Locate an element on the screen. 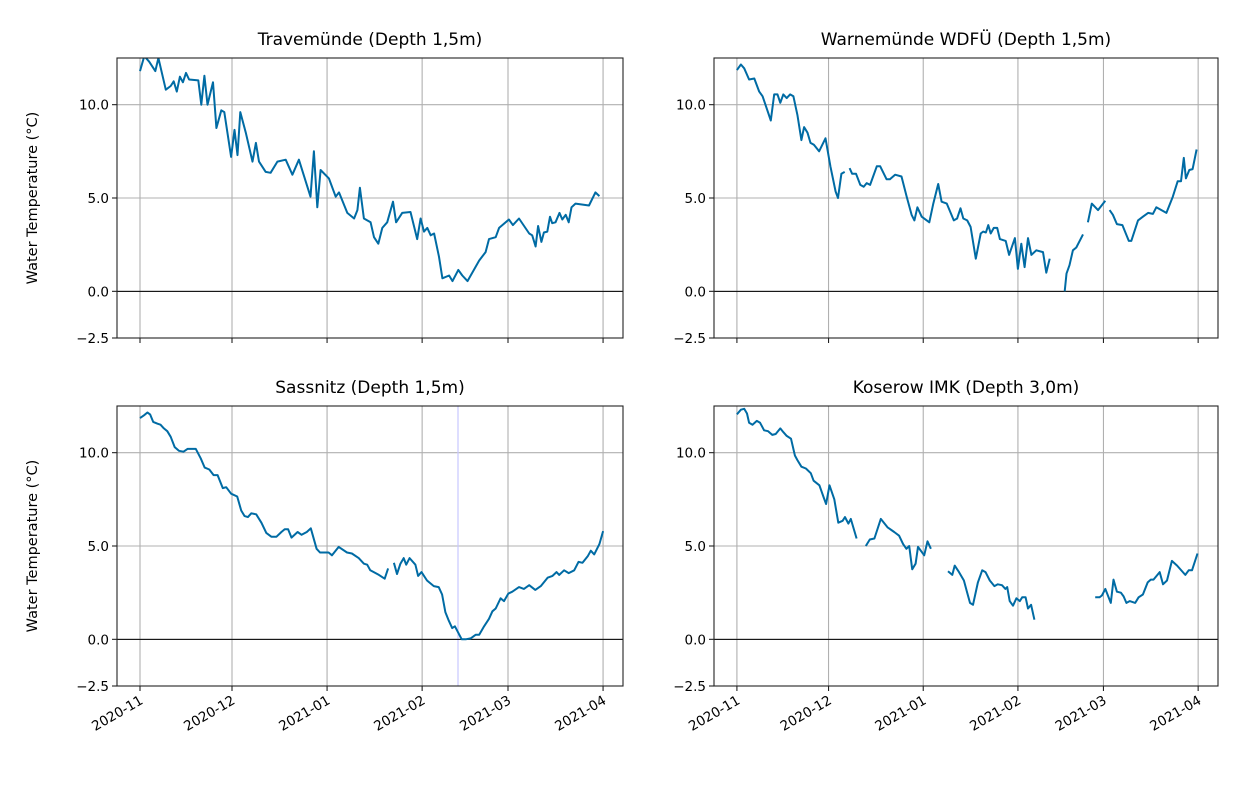 This screenshot has height=785, width=1240. subplot-title: Sassnitz (Depth 1,5m) is located at coordinates (369, 388).